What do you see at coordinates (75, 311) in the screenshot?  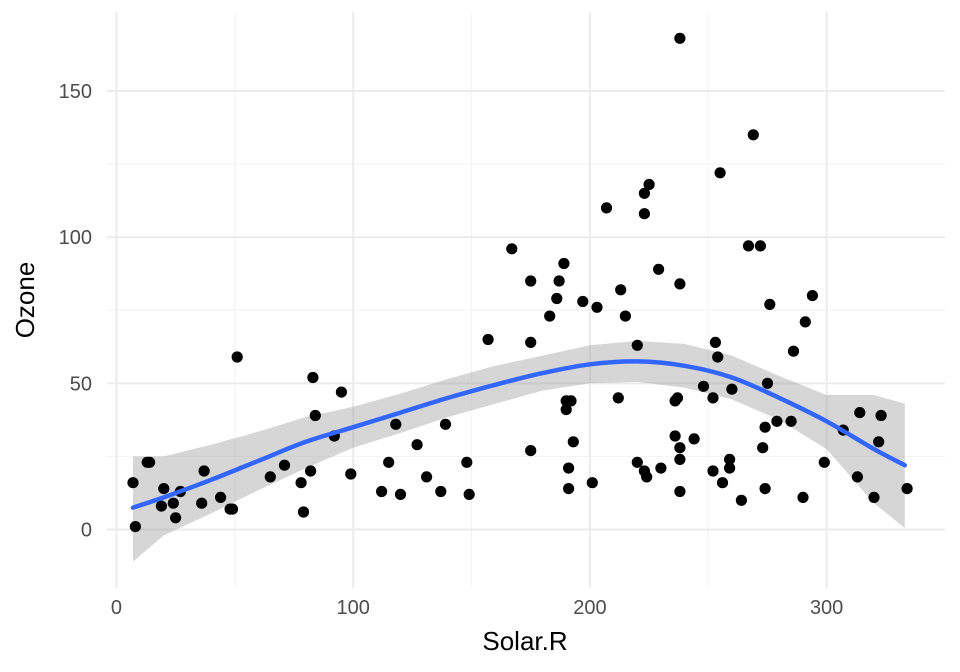 I see `y-axis-ticks: 0 50 100 150` at bounding box center [75, 311].